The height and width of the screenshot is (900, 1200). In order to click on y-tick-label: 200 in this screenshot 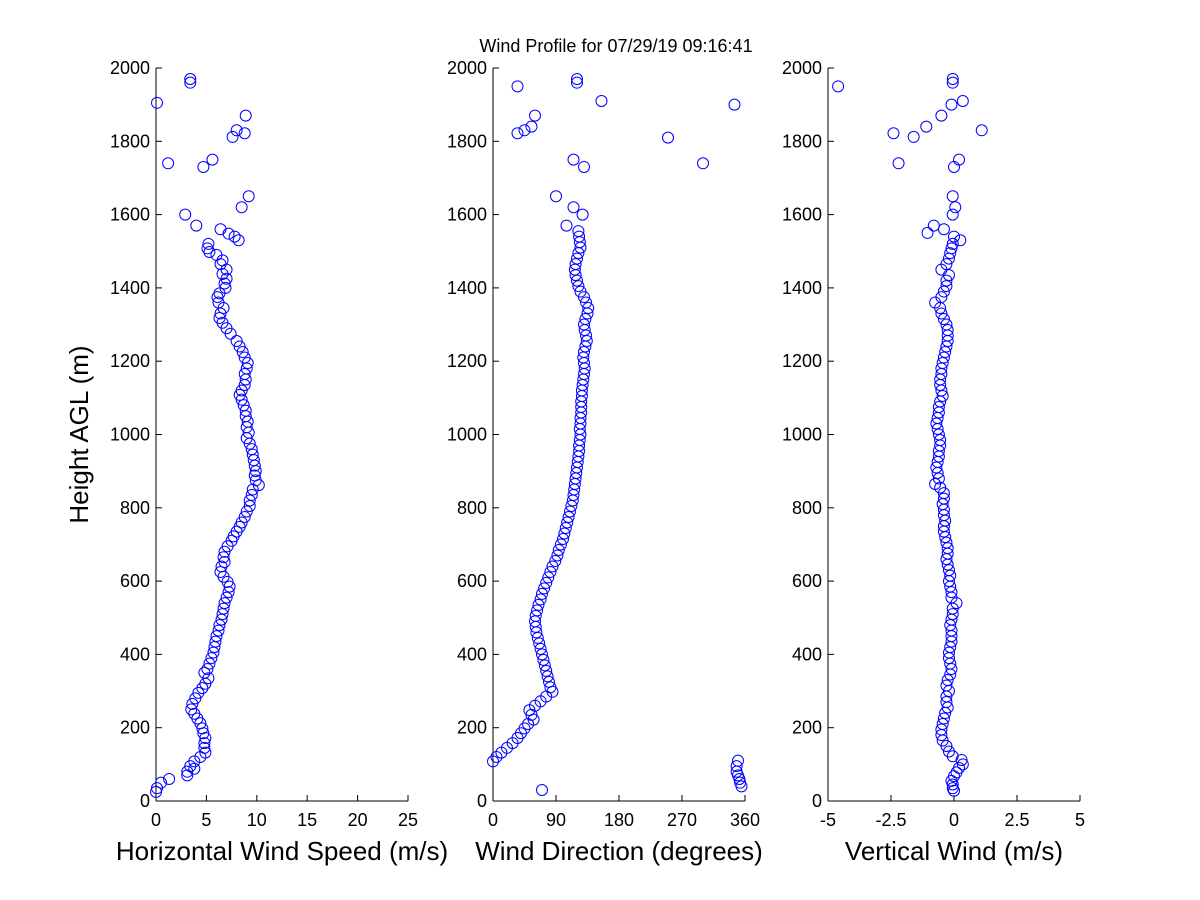, I will do `click(135, 728)`.